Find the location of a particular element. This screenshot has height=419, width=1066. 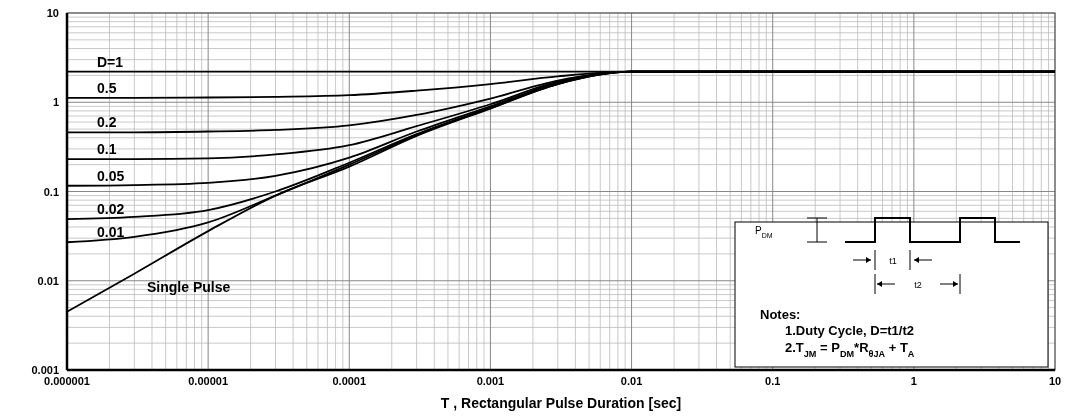

series-label: 0.02 is located at coordinates (111, 209).